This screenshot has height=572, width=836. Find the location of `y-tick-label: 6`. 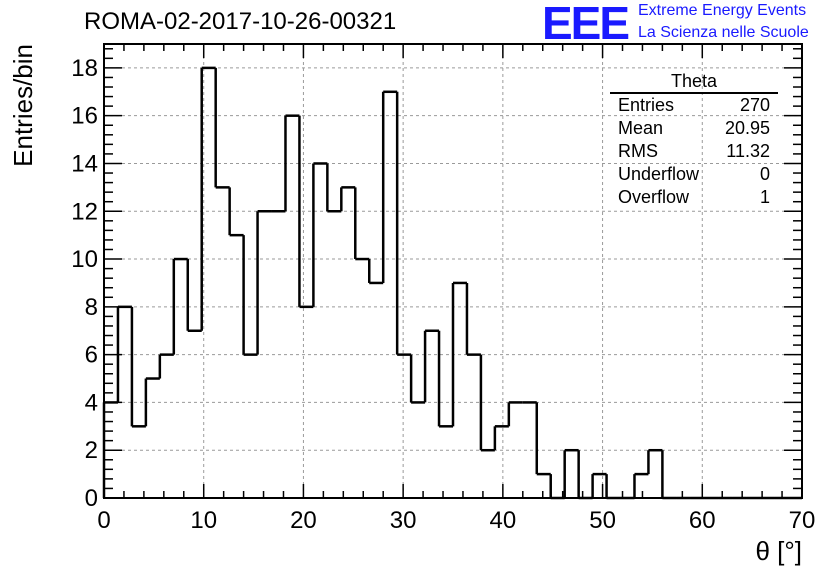

y-tick-label: 6 is located at coordinates (91, 355).